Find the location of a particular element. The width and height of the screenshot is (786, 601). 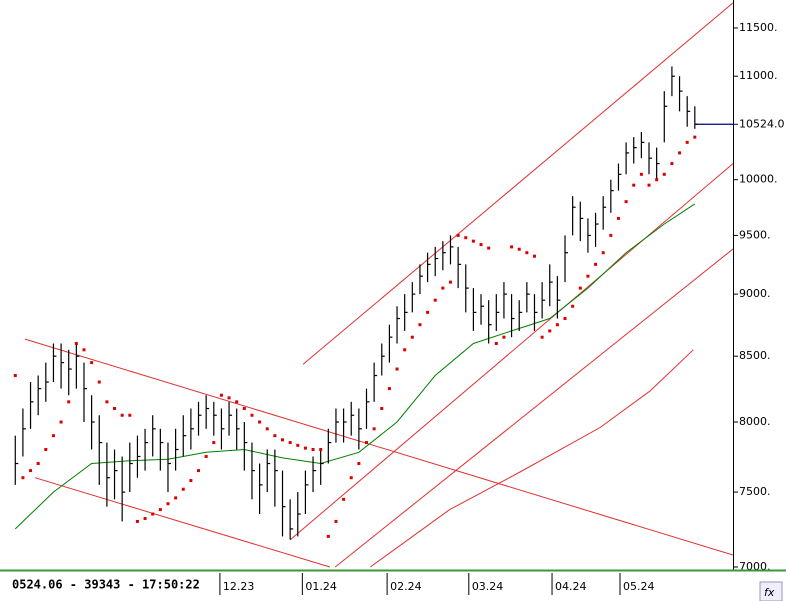

channel-line is located at coordinates (182, 522).